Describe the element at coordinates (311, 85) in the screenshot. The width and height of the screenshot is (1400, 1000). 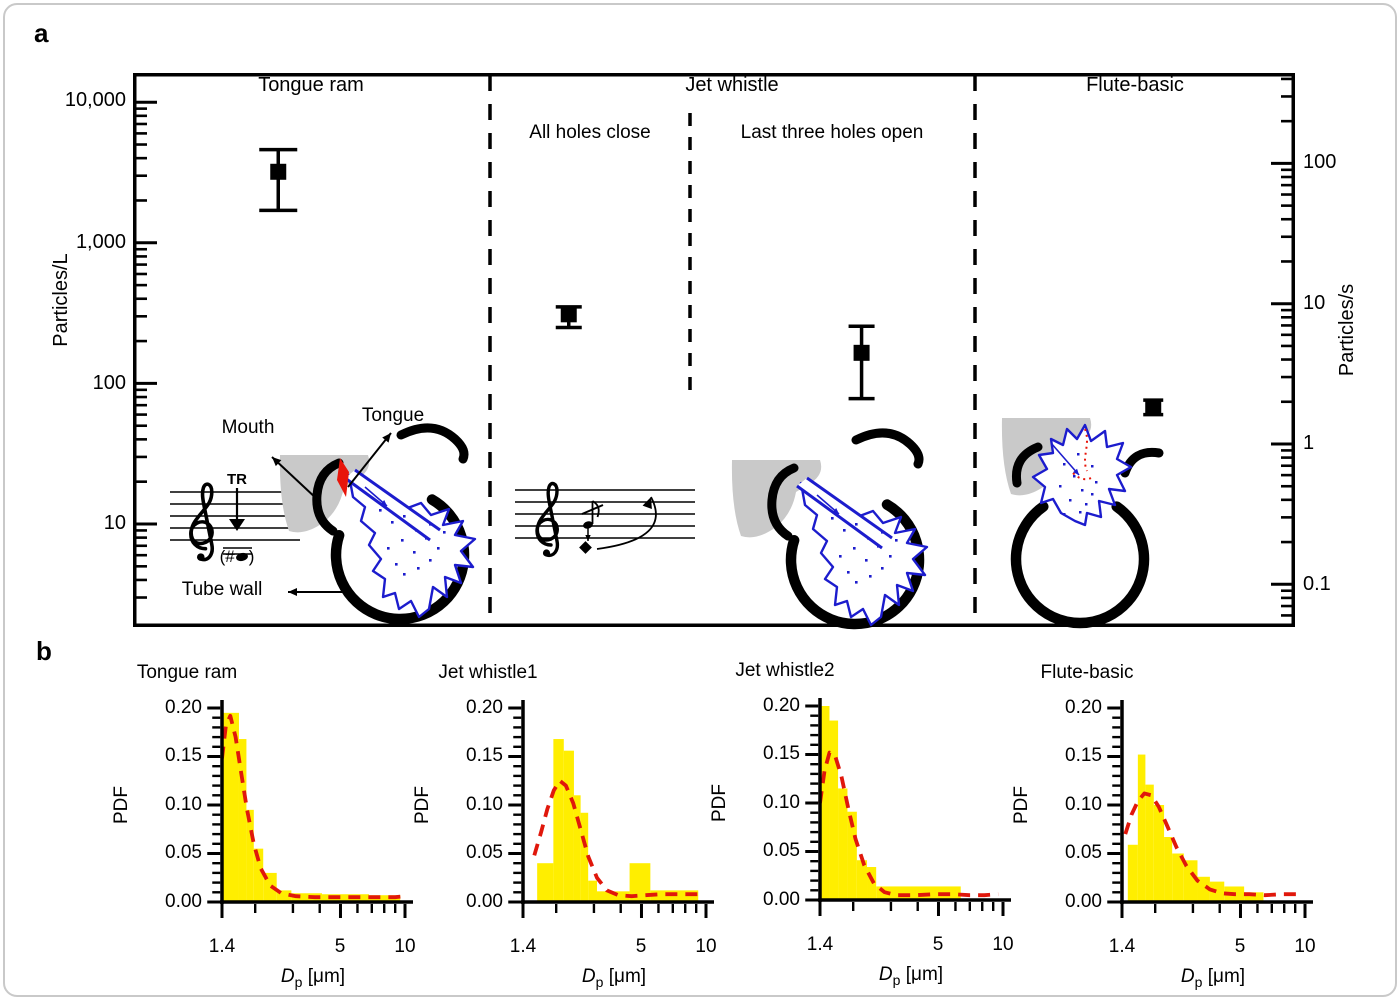
I see `section-title-tongue-ram: Tongue ram` at that location.